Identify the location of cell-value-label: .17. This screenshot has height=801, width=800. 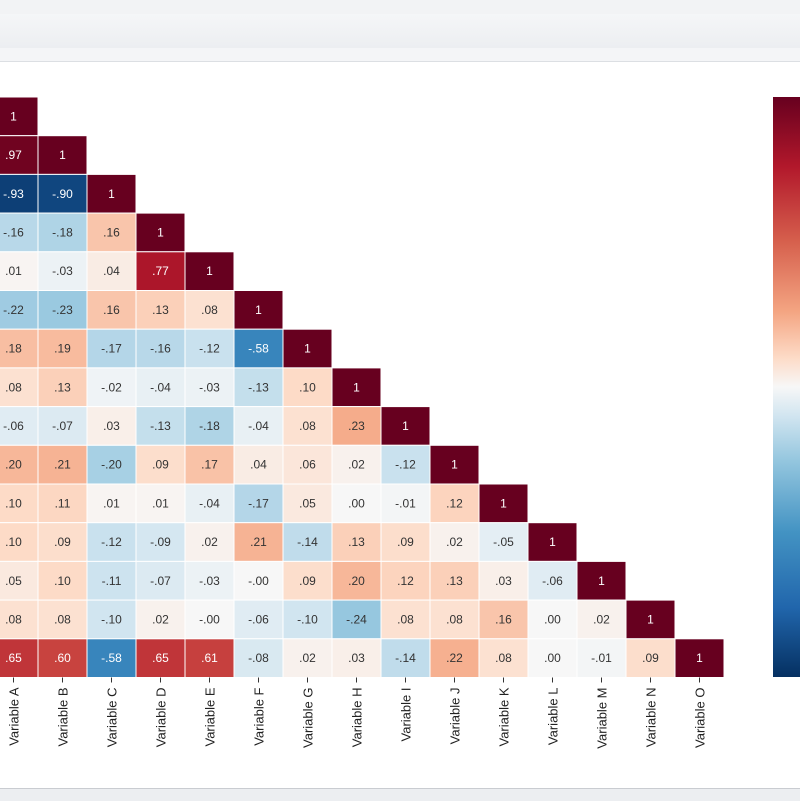
(209, 465).